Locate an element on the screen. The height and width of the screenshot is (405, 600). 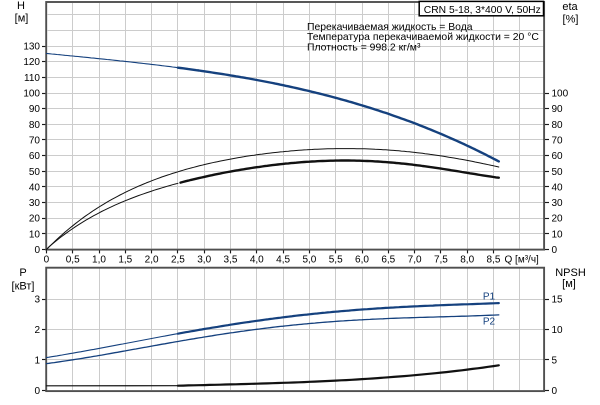
svg-text: 6,5 is located at coordinates (388, 260).